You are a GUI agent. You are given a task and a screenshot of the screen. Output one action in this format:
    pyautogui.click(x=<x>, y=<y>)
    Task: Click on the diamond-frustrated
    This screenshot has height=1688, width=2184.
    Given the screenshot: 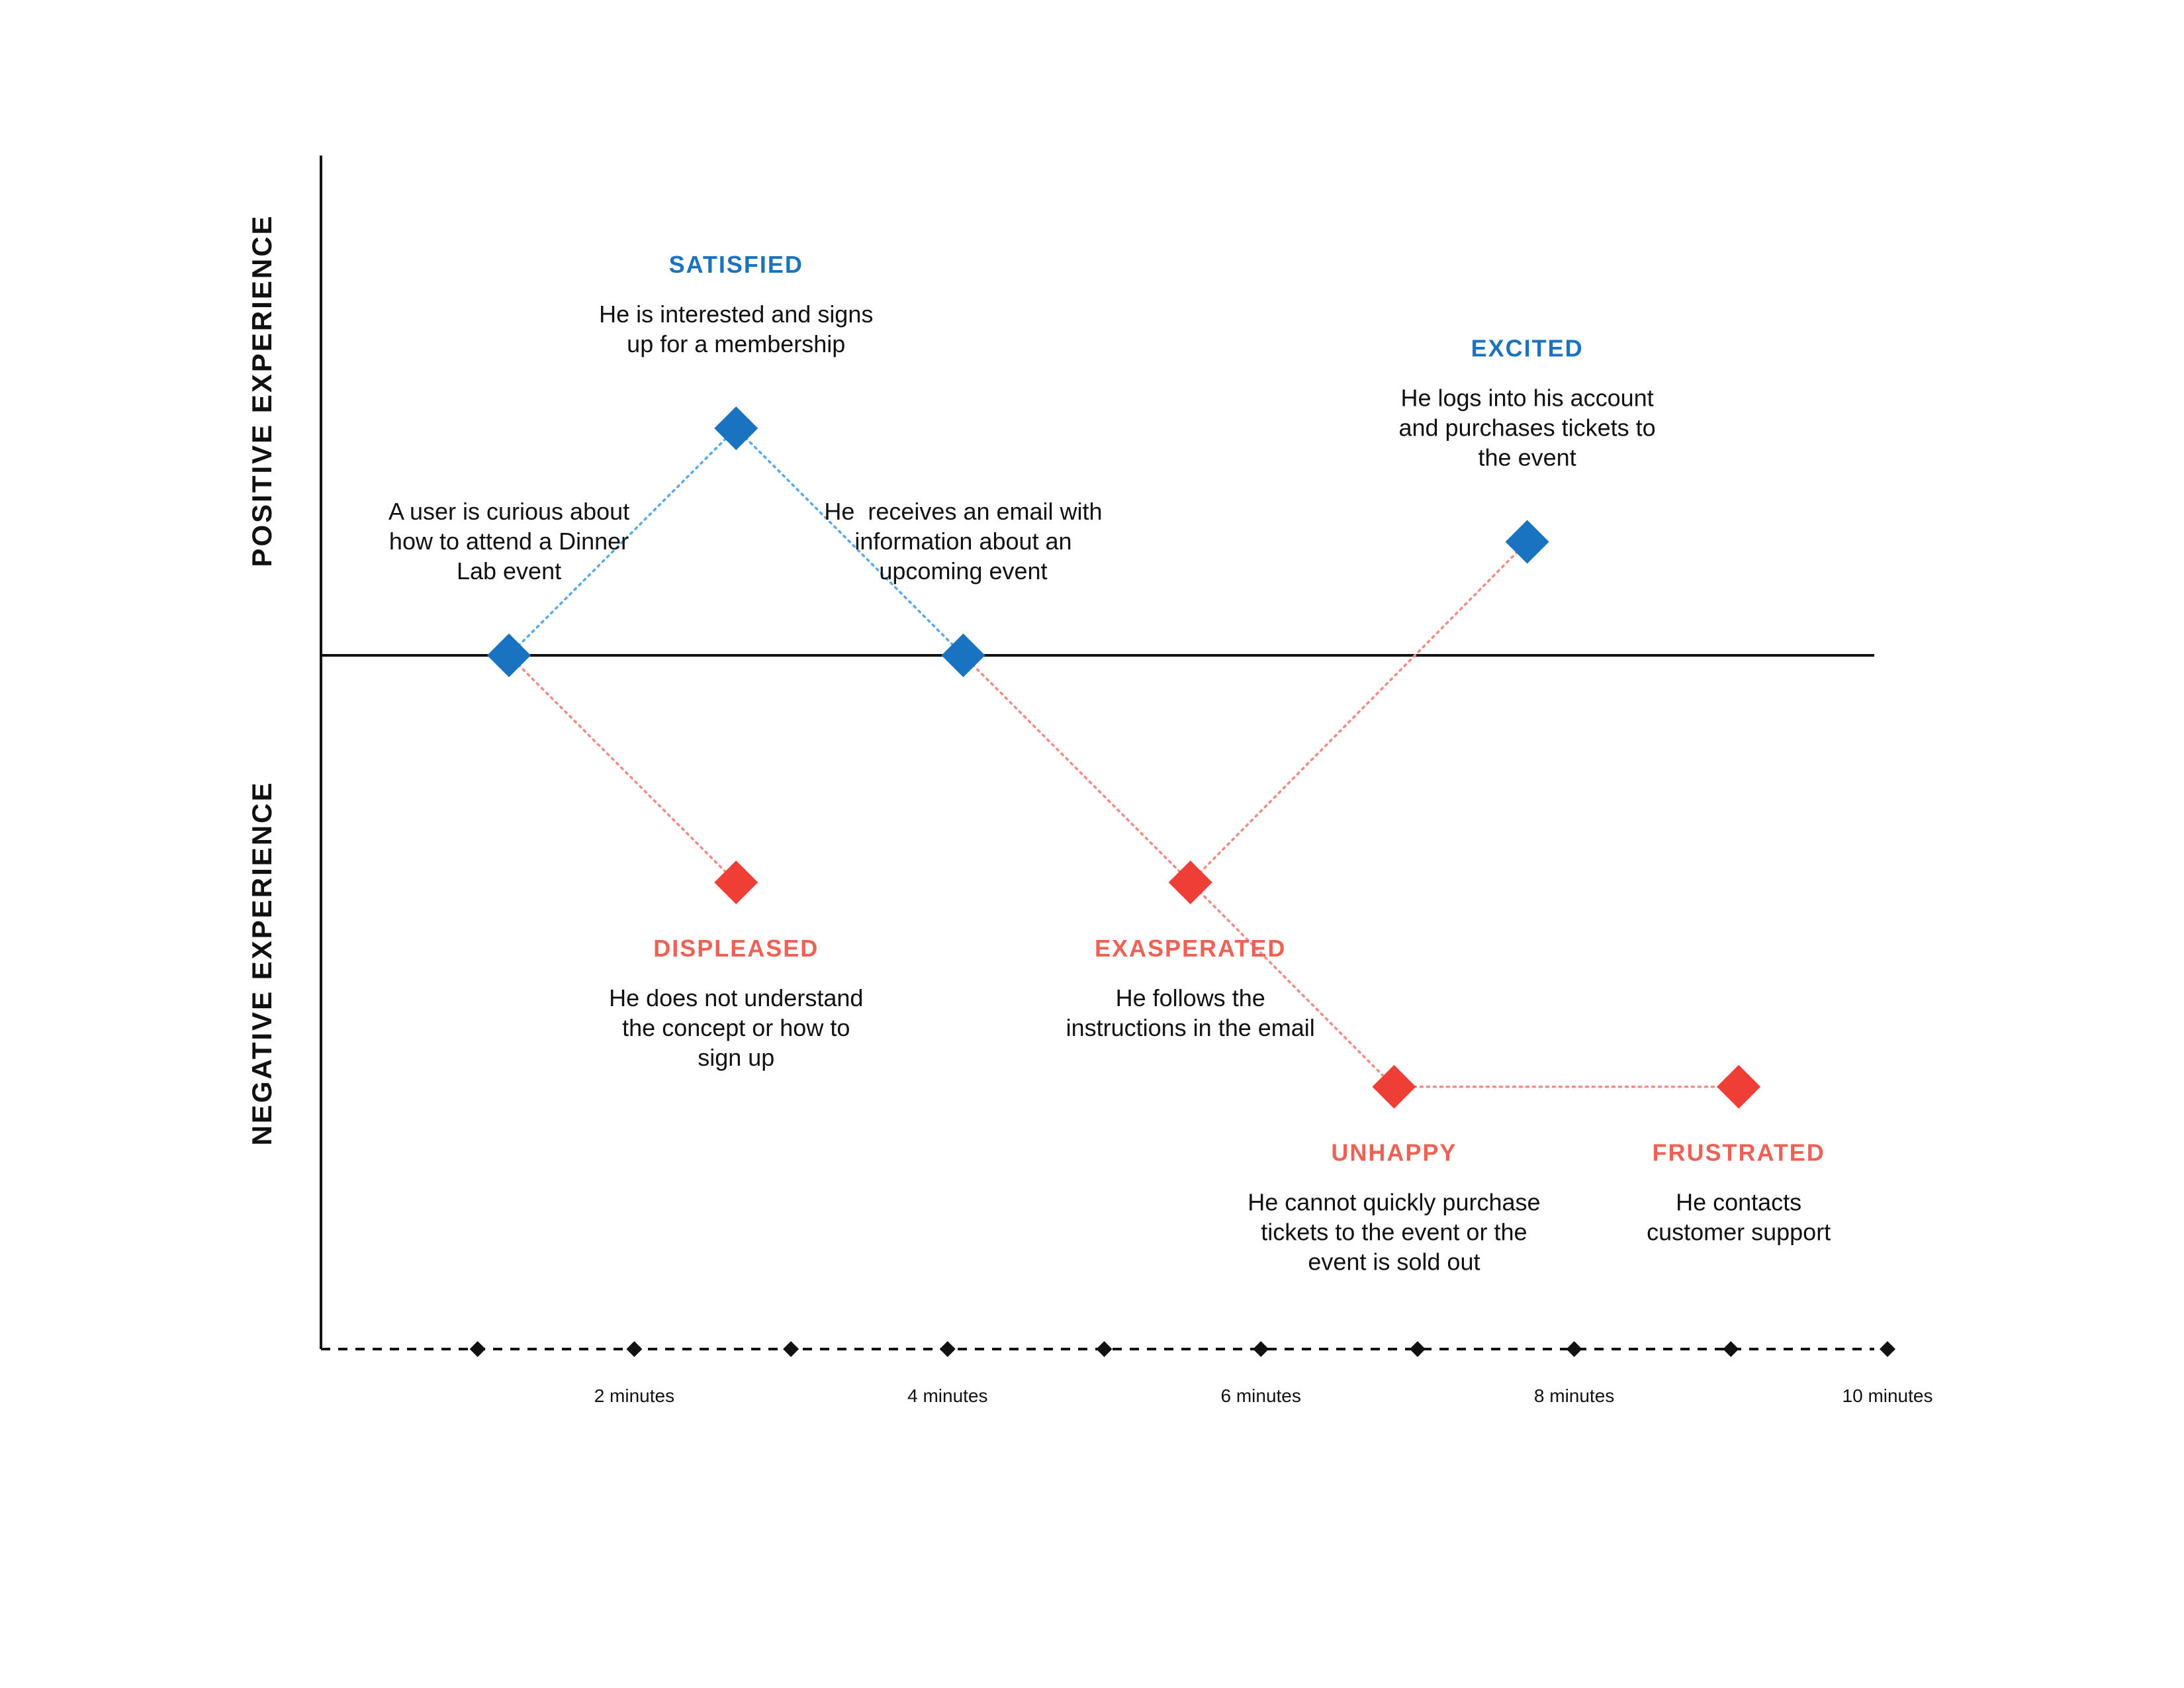 What is the action you would take?
    pyautogui.click(x=1739, y=1086)
    